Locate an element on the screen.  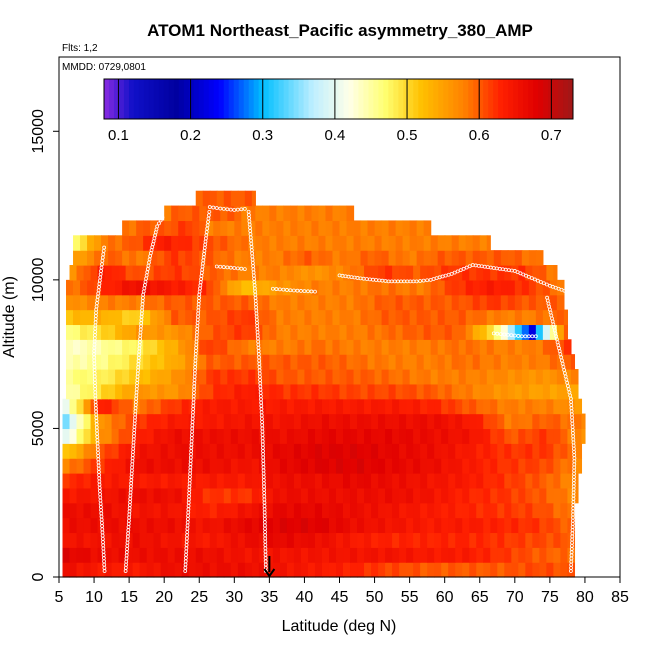
y-tick-label: 0 is located at coordinates (38, 576).